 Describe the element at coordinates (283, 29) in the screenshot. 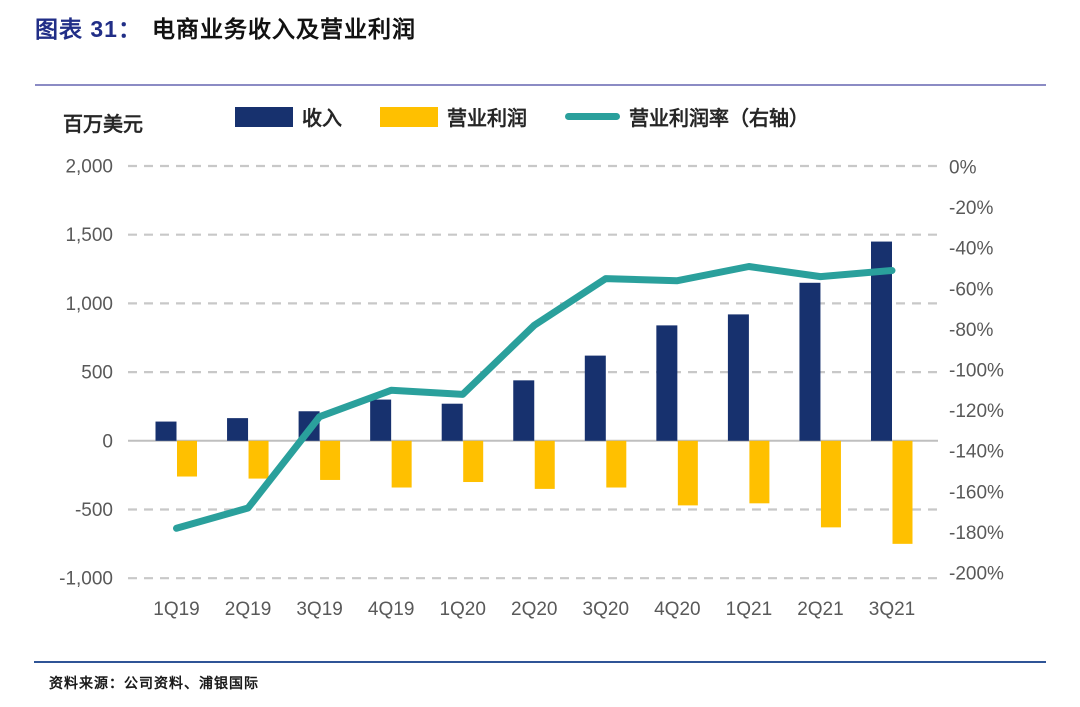

I see `figure-title-text: 电商业务收入及营业利润` at that location.